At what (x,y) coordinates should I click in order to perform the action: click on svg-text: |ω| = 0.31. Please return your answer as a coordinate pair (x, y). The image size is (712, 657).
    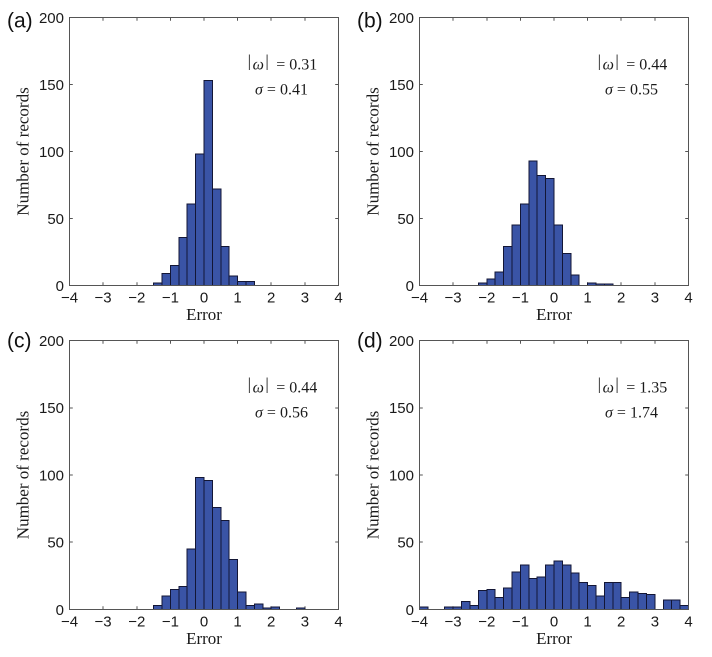
    Looking at the image, I should click on (283, 62).